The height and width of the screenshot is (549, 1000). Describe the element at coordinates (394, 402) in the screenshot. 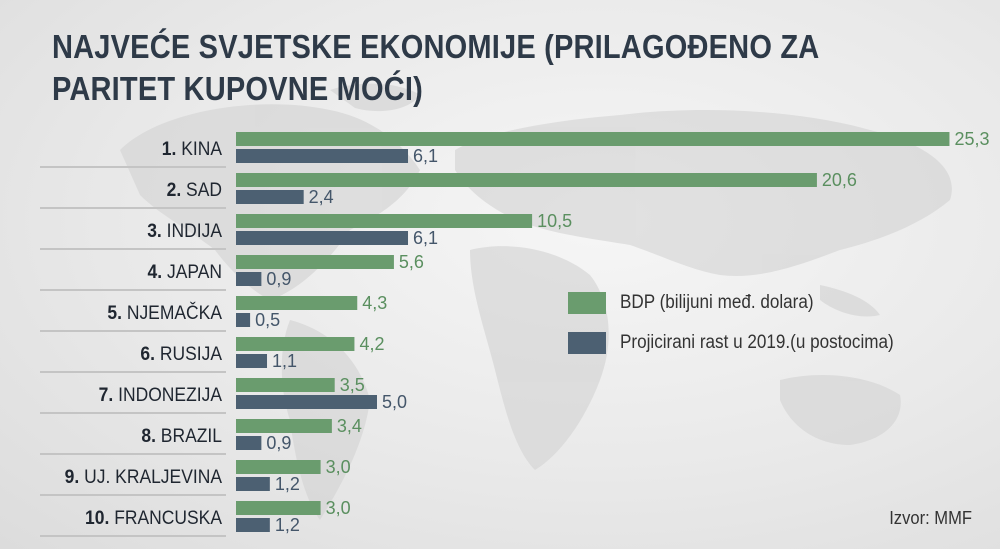

I see `data-label-growth-indonezija: 5,0` at that location.